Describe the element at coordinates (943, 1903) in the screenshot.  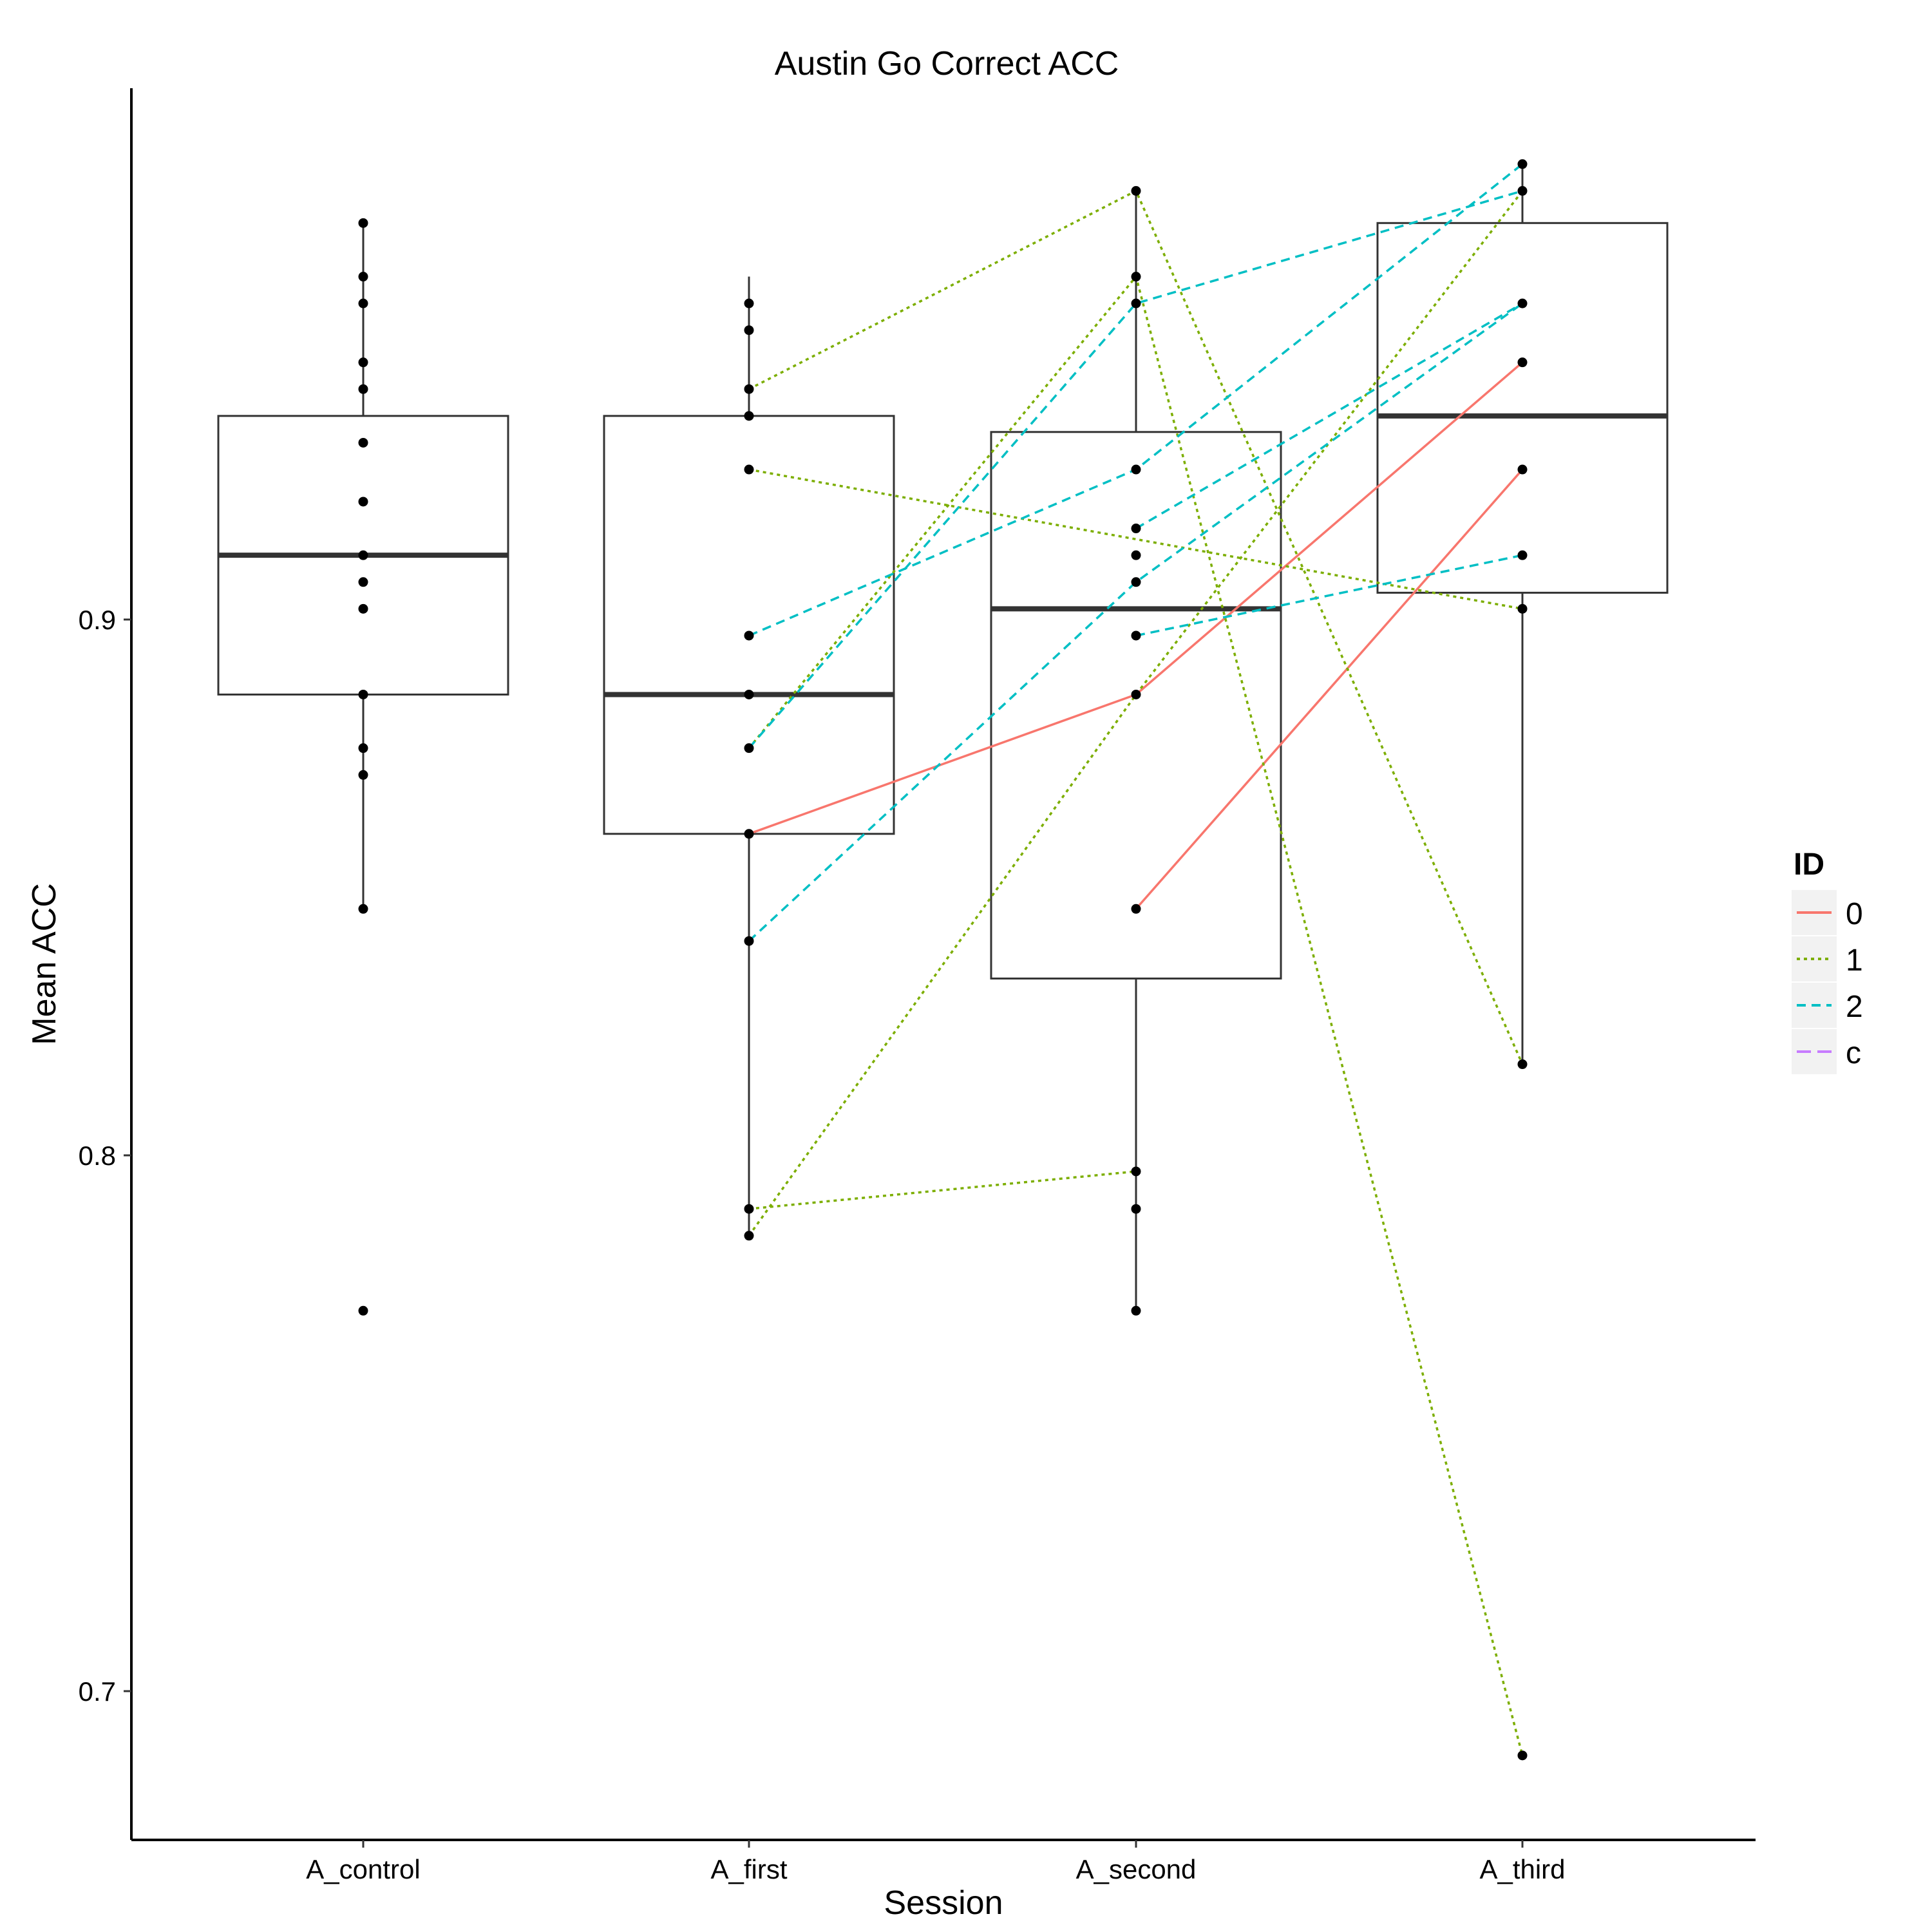
I see `x-axis-title: Session` at that location.